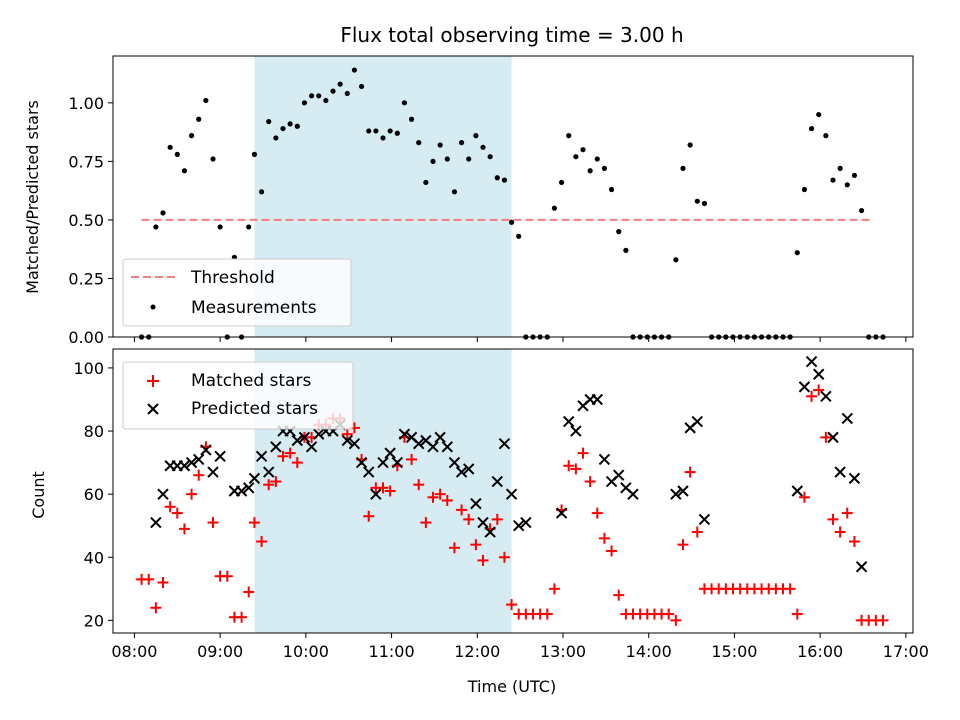  What do you see at coordinates (153, 307) in the screenshot?
I see `legend-measurements-swatch` at bounding box center [153, 307].